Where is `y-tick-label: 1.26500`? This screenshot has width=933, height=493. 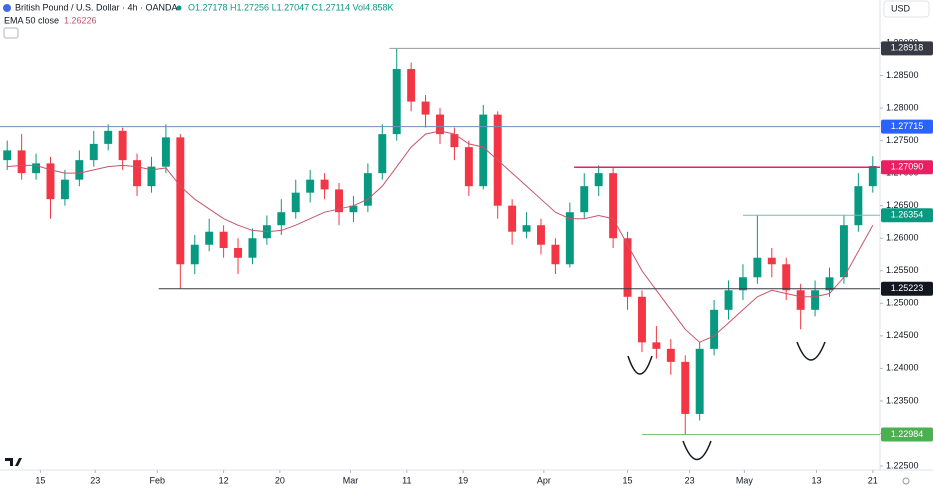
y-tick-label: 1.26500 is located at coordinates (902, 205).